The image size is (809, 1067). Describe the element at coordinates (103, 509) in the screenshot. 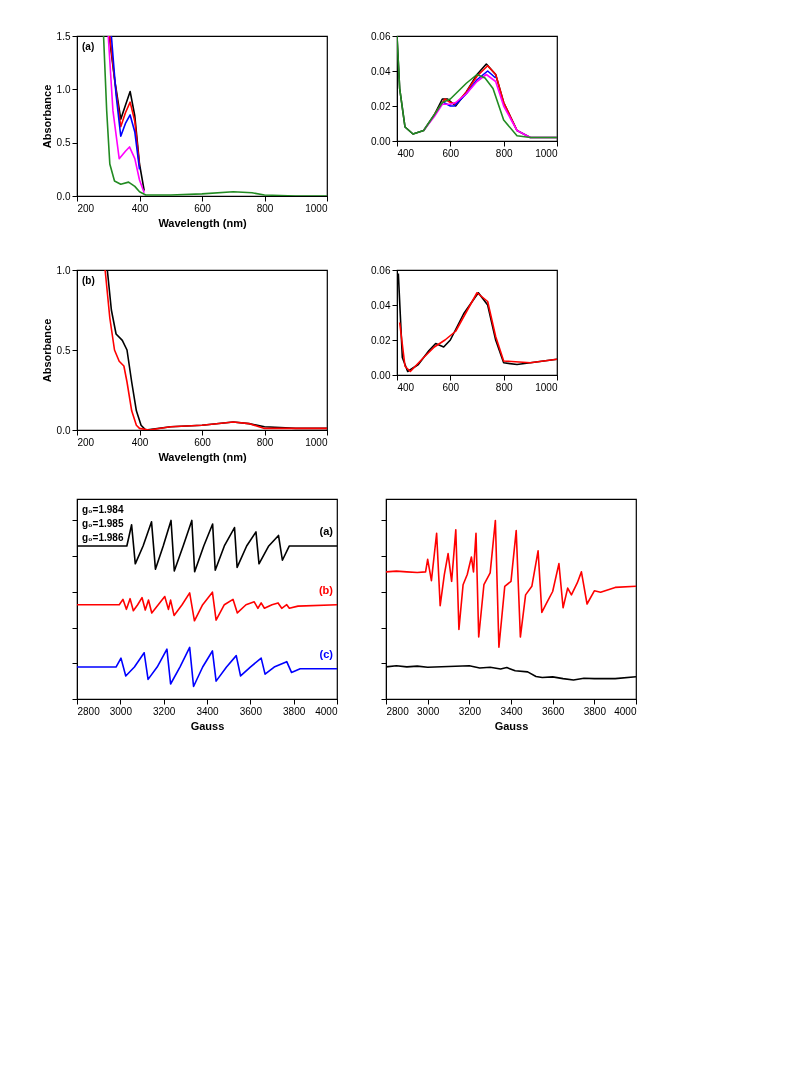

I see `text: g₀=1.984` at that location.